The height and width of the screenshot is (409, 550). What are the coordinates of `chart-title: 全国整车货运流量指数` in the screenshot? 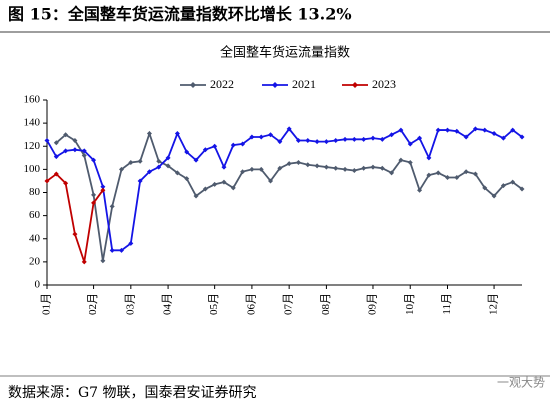 It's located at (285, 53).